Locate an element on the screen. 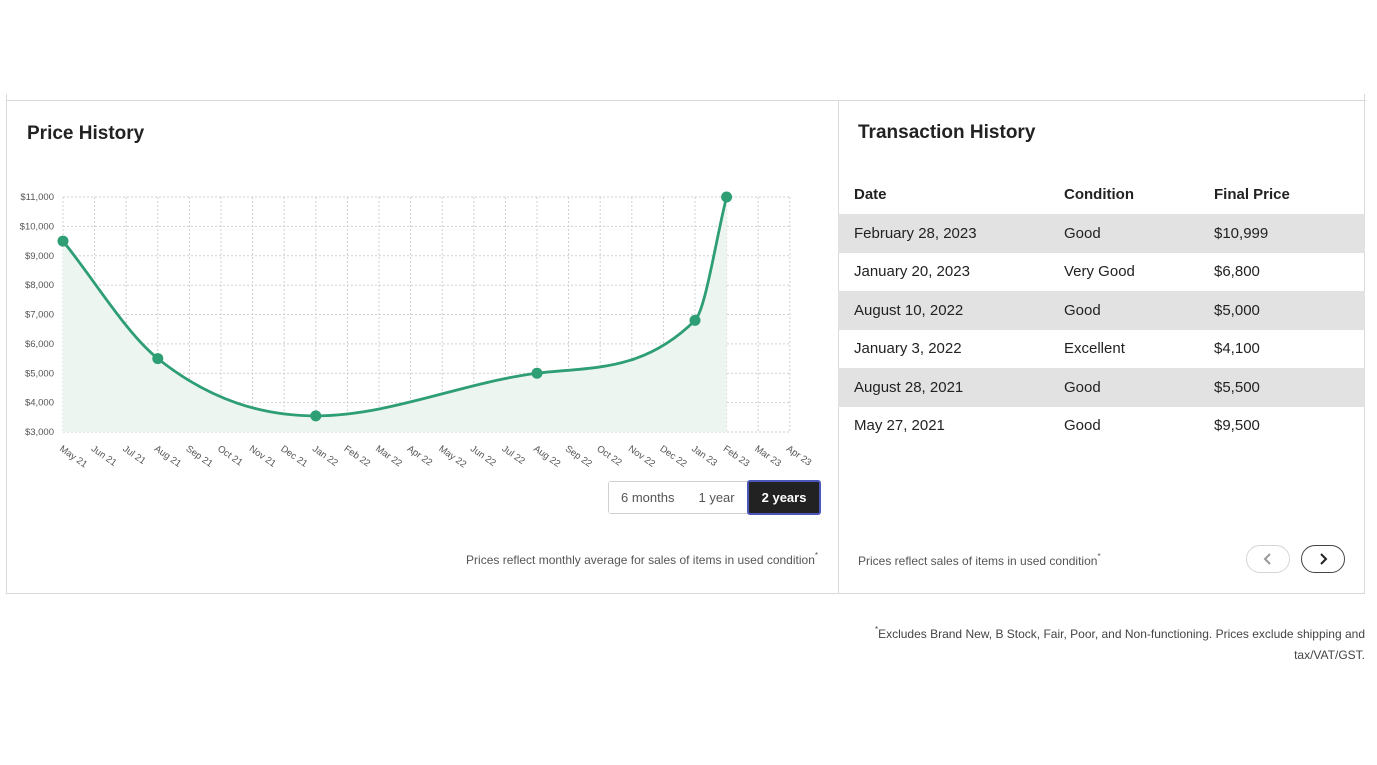  table-row: February 28, 2023 Good $10,999 is located at coordinates (1101, 233).